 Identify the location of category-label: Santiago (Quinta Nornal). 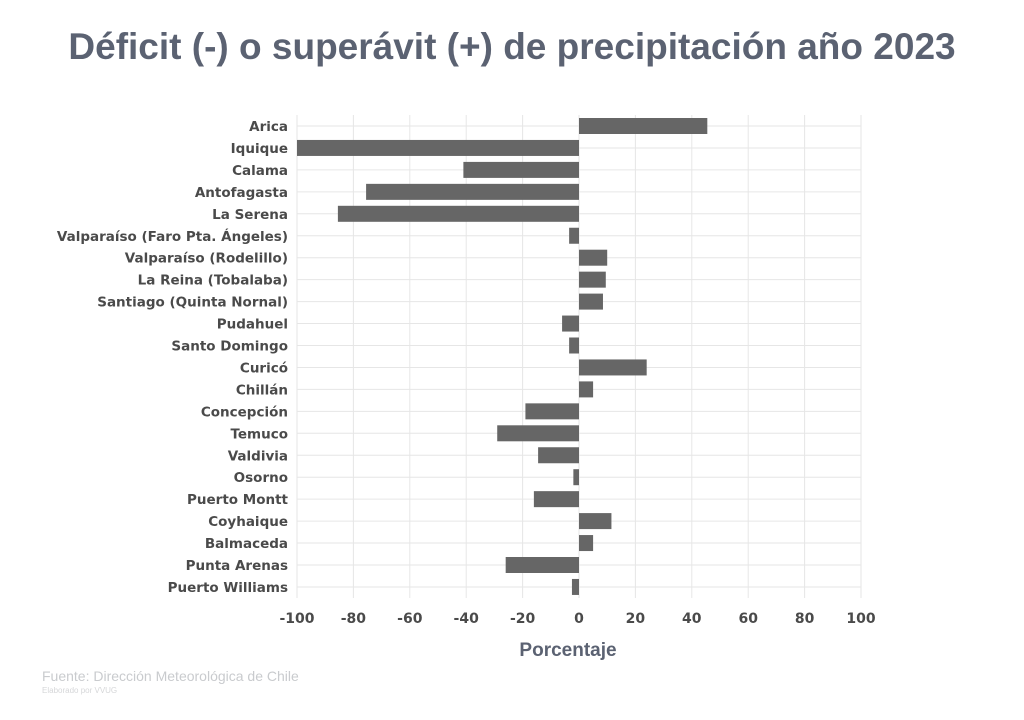
(192, 303).